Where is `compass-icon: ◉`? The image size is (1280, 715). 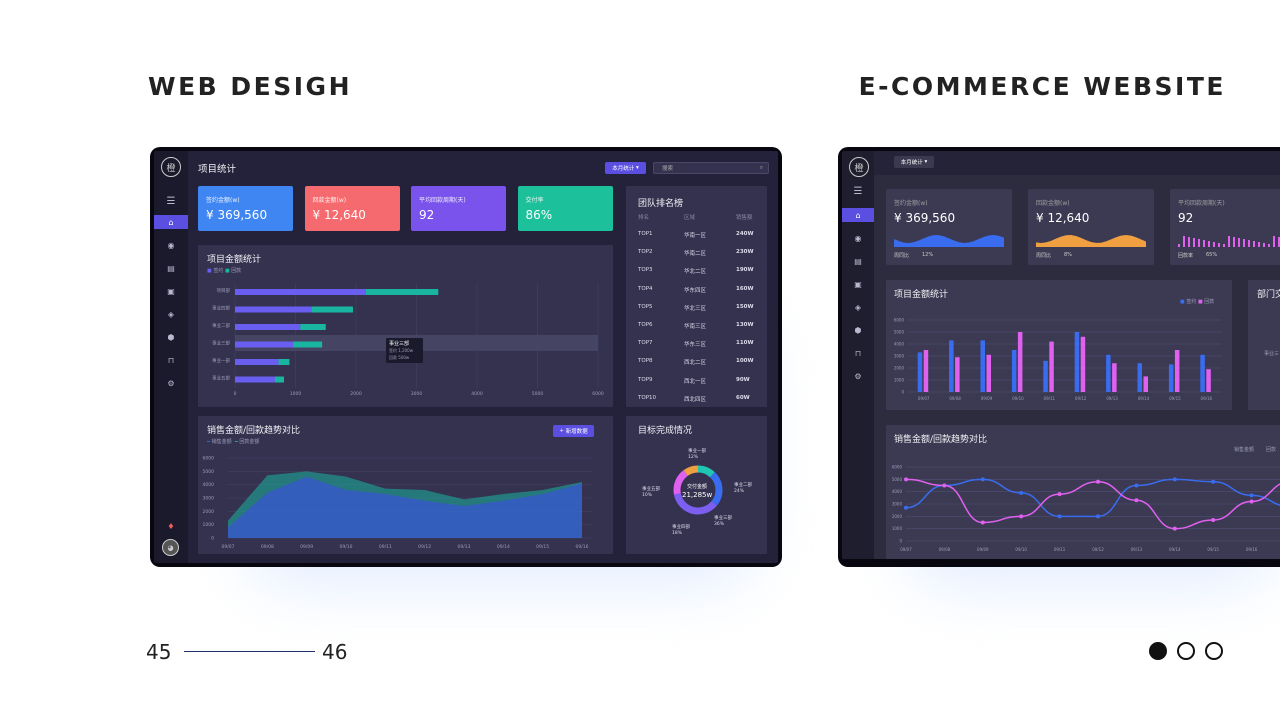
compass-icon: ◉ is located at coordinates (171, 245).